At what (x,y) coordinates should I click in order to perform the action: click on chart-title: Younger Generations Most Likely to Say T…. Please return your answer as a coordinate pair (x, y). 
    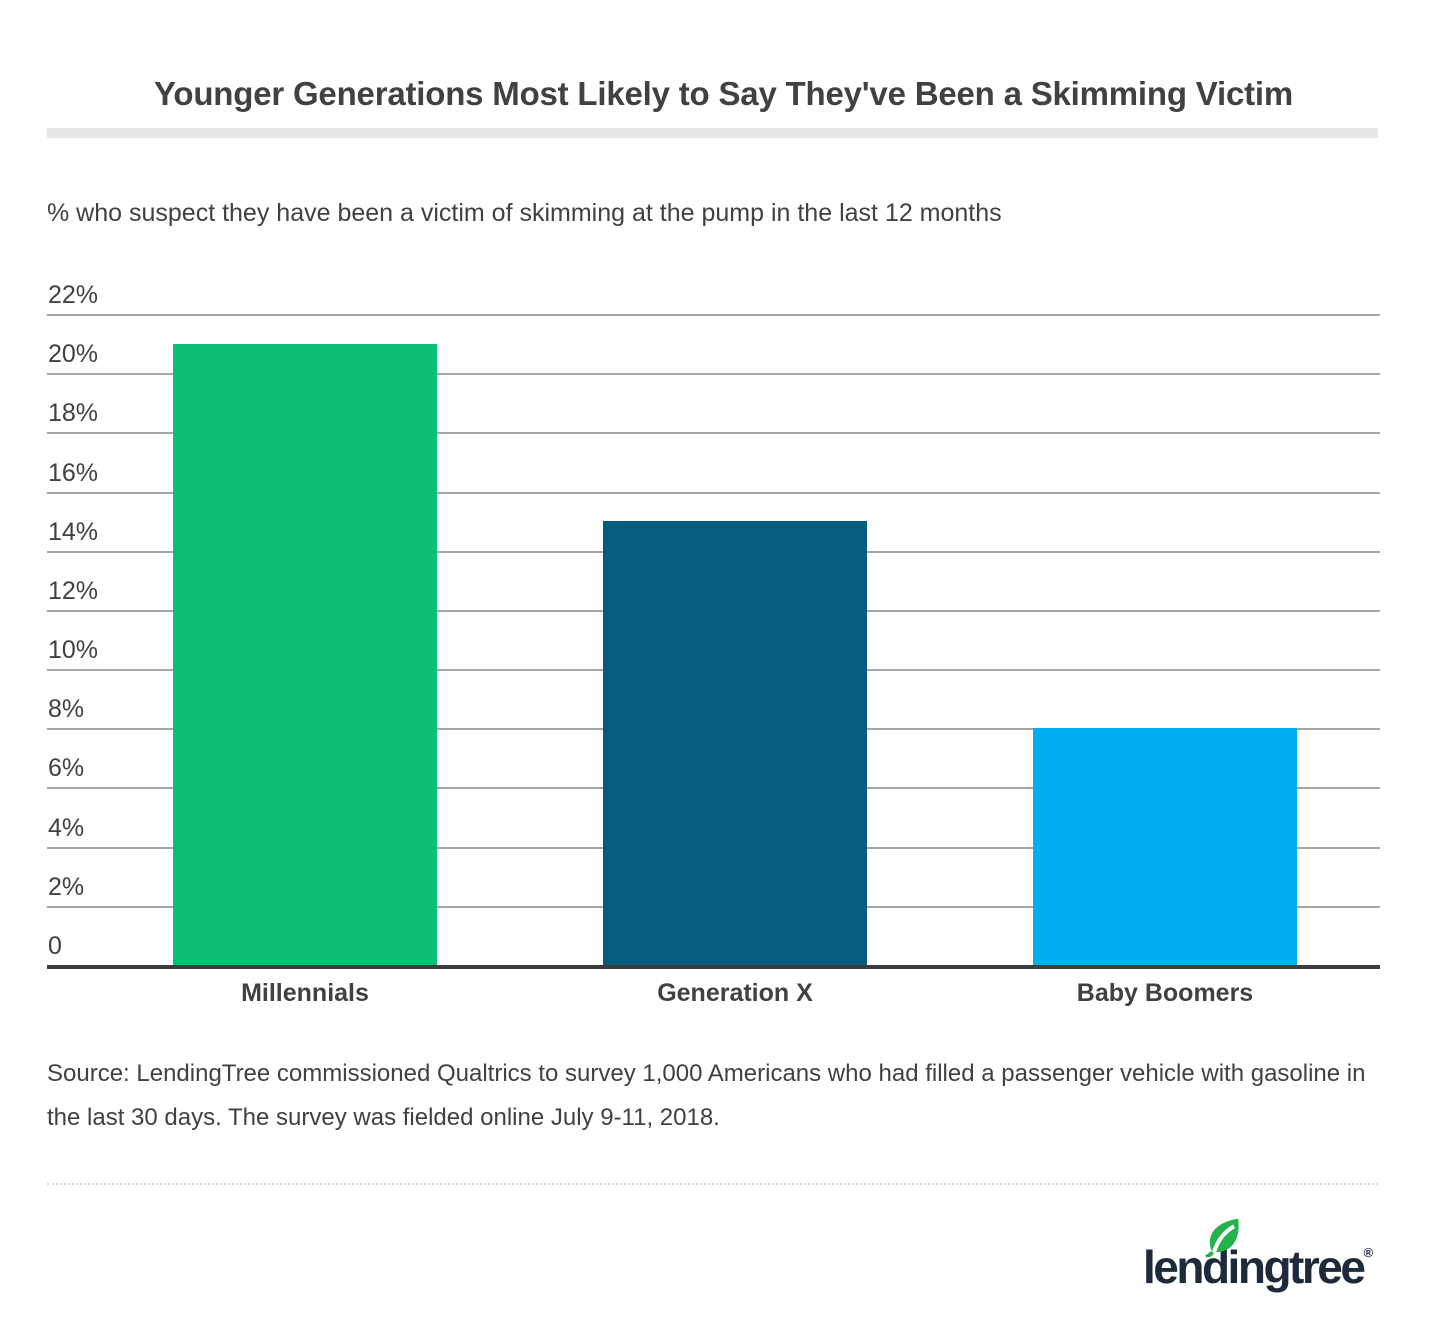
    Looking at the image, I should click on (723, 93).